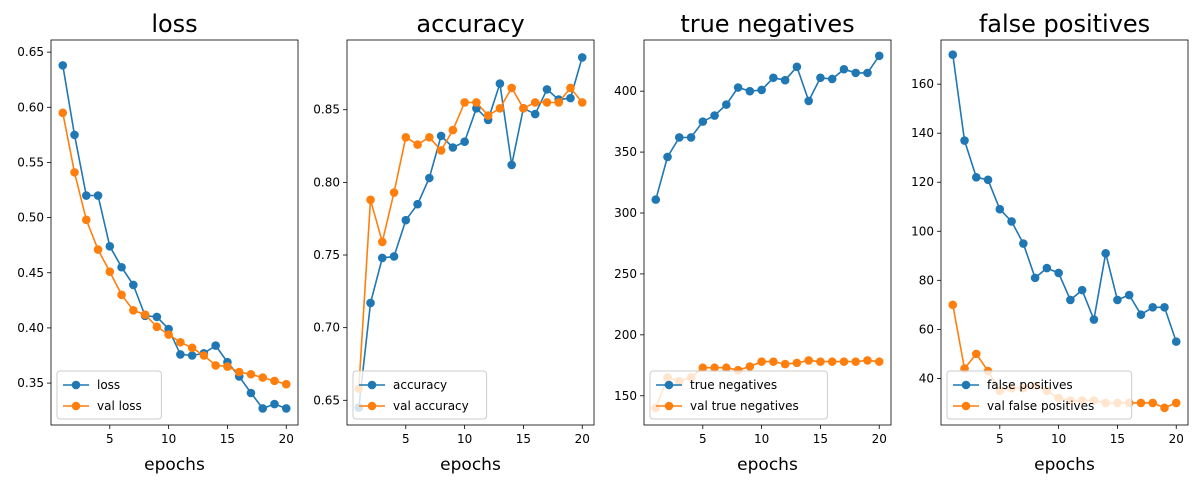 The height and width of the screenshot is (483, 1194). What do you see at coordinates (326, 110) in the screenshot?
I see `y-tick-label: 0.85` at bounding box center [326, 110].